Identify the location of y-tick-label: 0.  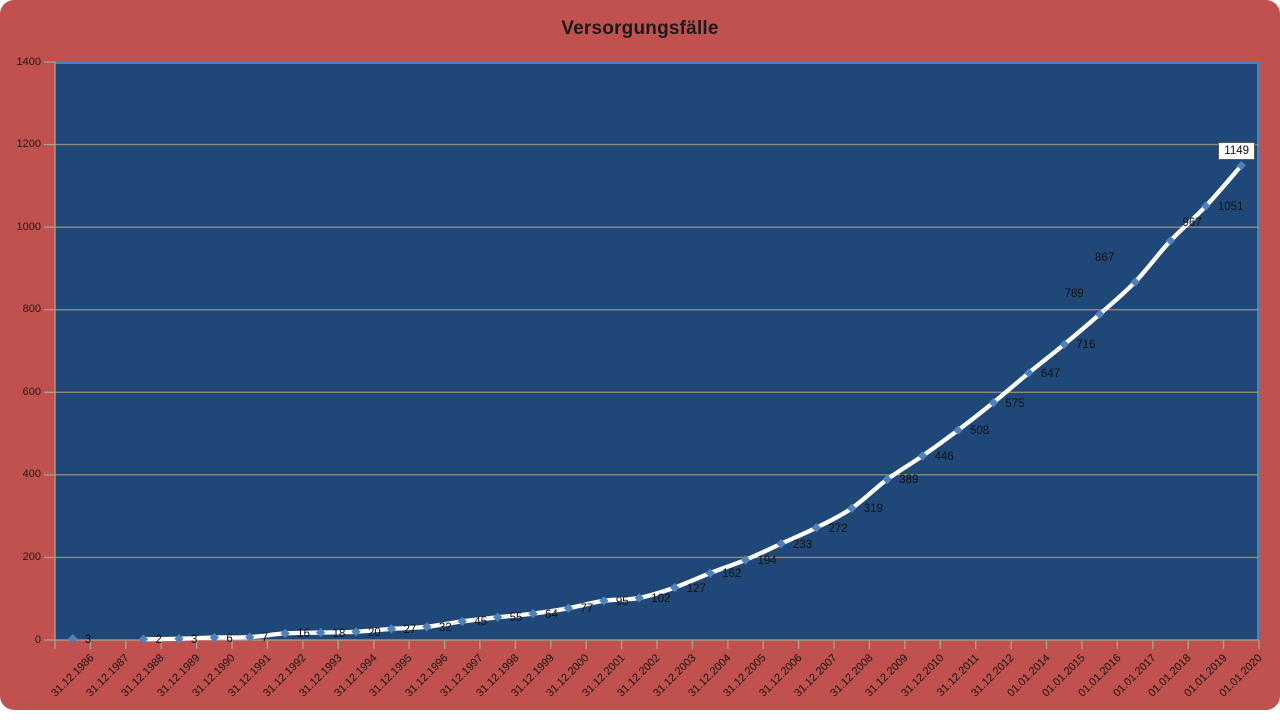
(37, 639).